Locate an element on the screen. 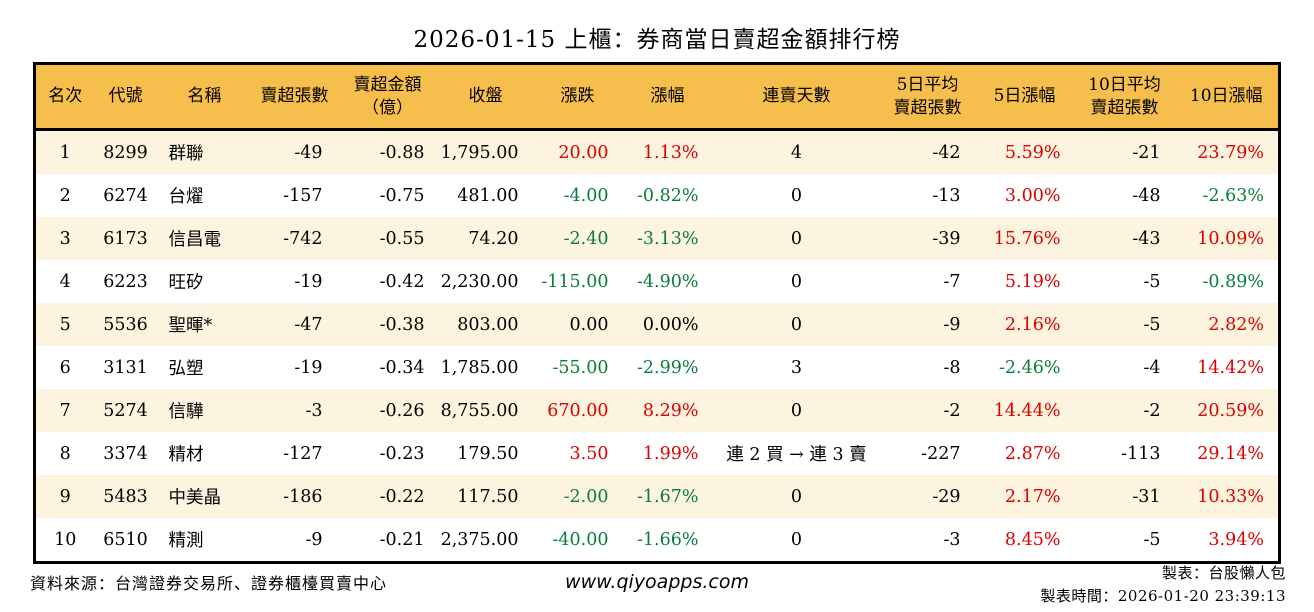  cell-pct-5day: 2.87% is located at coordinates (1032, 453).